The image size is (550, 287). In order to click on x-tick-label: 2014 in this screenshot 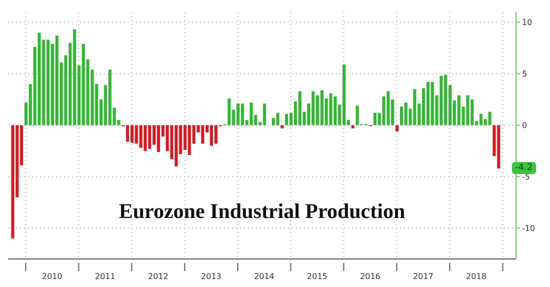, I will do `click(264, 276)`.